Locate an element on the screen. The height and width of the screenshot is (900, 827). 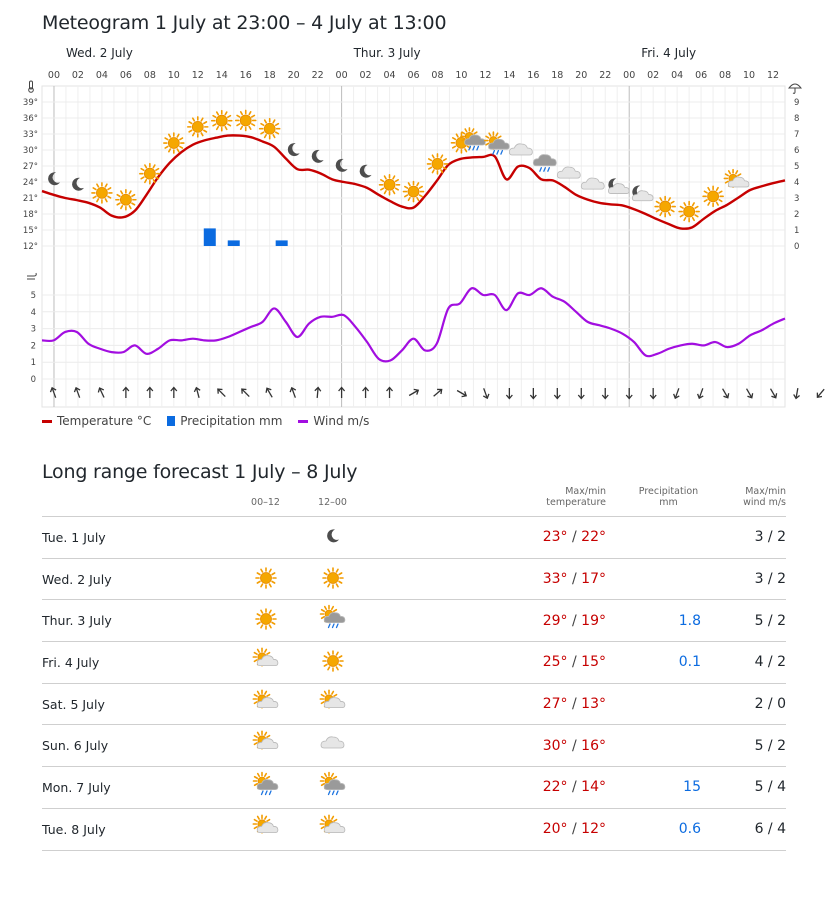
meteogram-legend: Temperature °C Precipitation mm Wind m/s is located at coordinates (205, 421).